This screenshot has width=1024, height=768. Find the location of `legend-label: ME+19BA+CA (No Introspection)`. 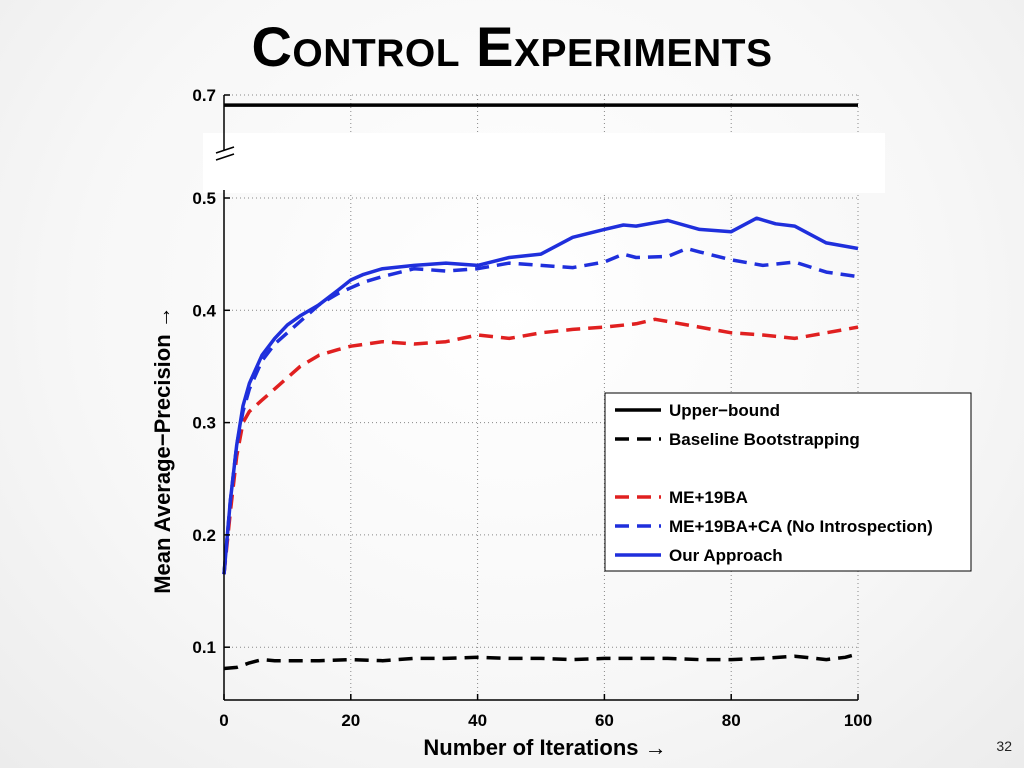

legend-label: ME+19BA+CA (No Introspection) is located at coordinates (801, 526).